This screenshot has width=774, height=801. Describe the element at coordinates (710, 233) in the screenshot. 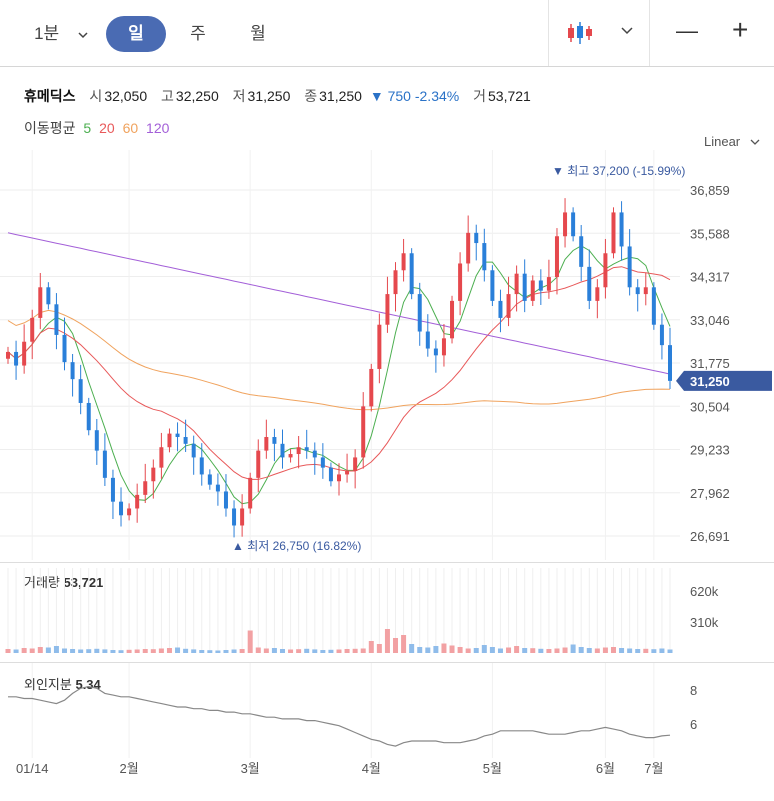

I see `price-tick-label: 35,588` at that location.